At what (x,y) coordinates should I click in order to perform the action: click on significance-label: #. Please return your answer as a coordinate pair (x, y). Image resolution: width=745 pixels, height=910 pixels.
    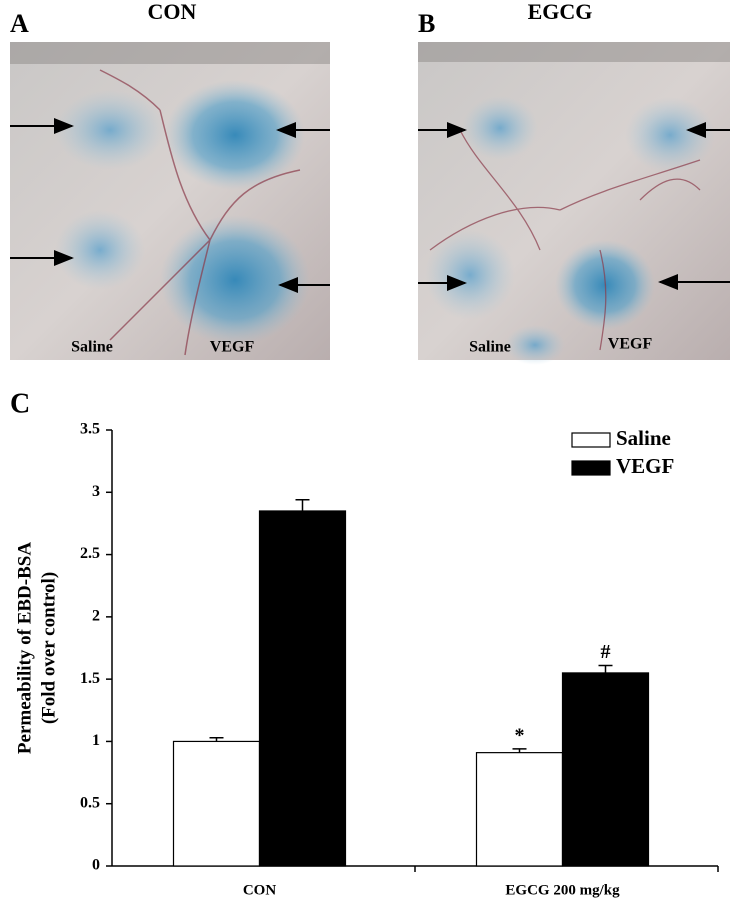
    Looking at the image, I should click on (606, 652).